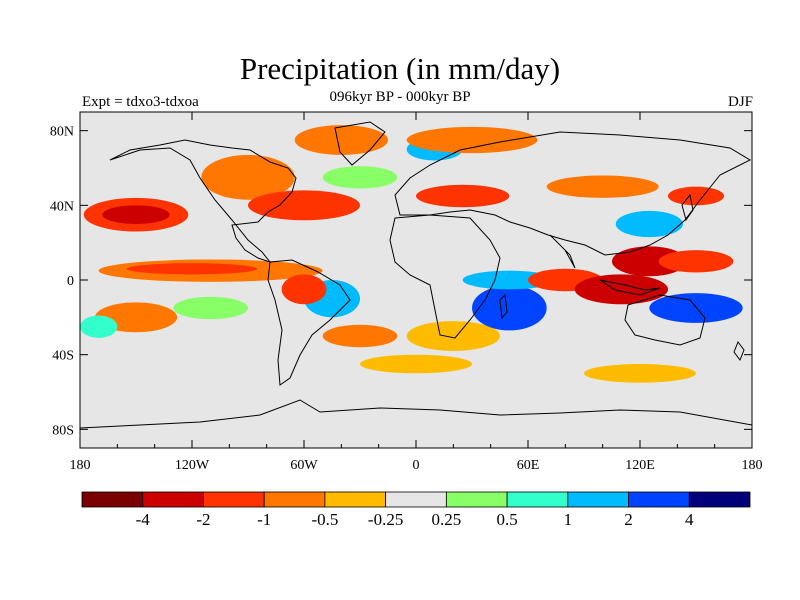 This screenshot has width=800, height=600. What do you see at coordinates (503, 306) in the screenshot?
I see `coastline-madagascar` at bounding box center [503, 306].